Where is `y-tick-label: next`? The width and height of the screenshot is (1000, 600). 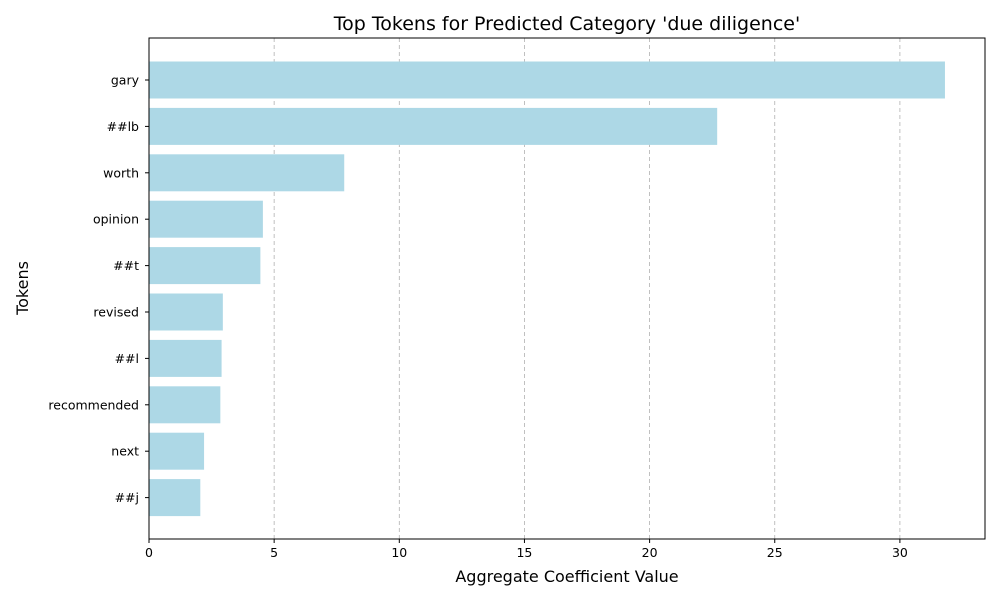
y-tick-label: next is located at coordinates (125, 451).